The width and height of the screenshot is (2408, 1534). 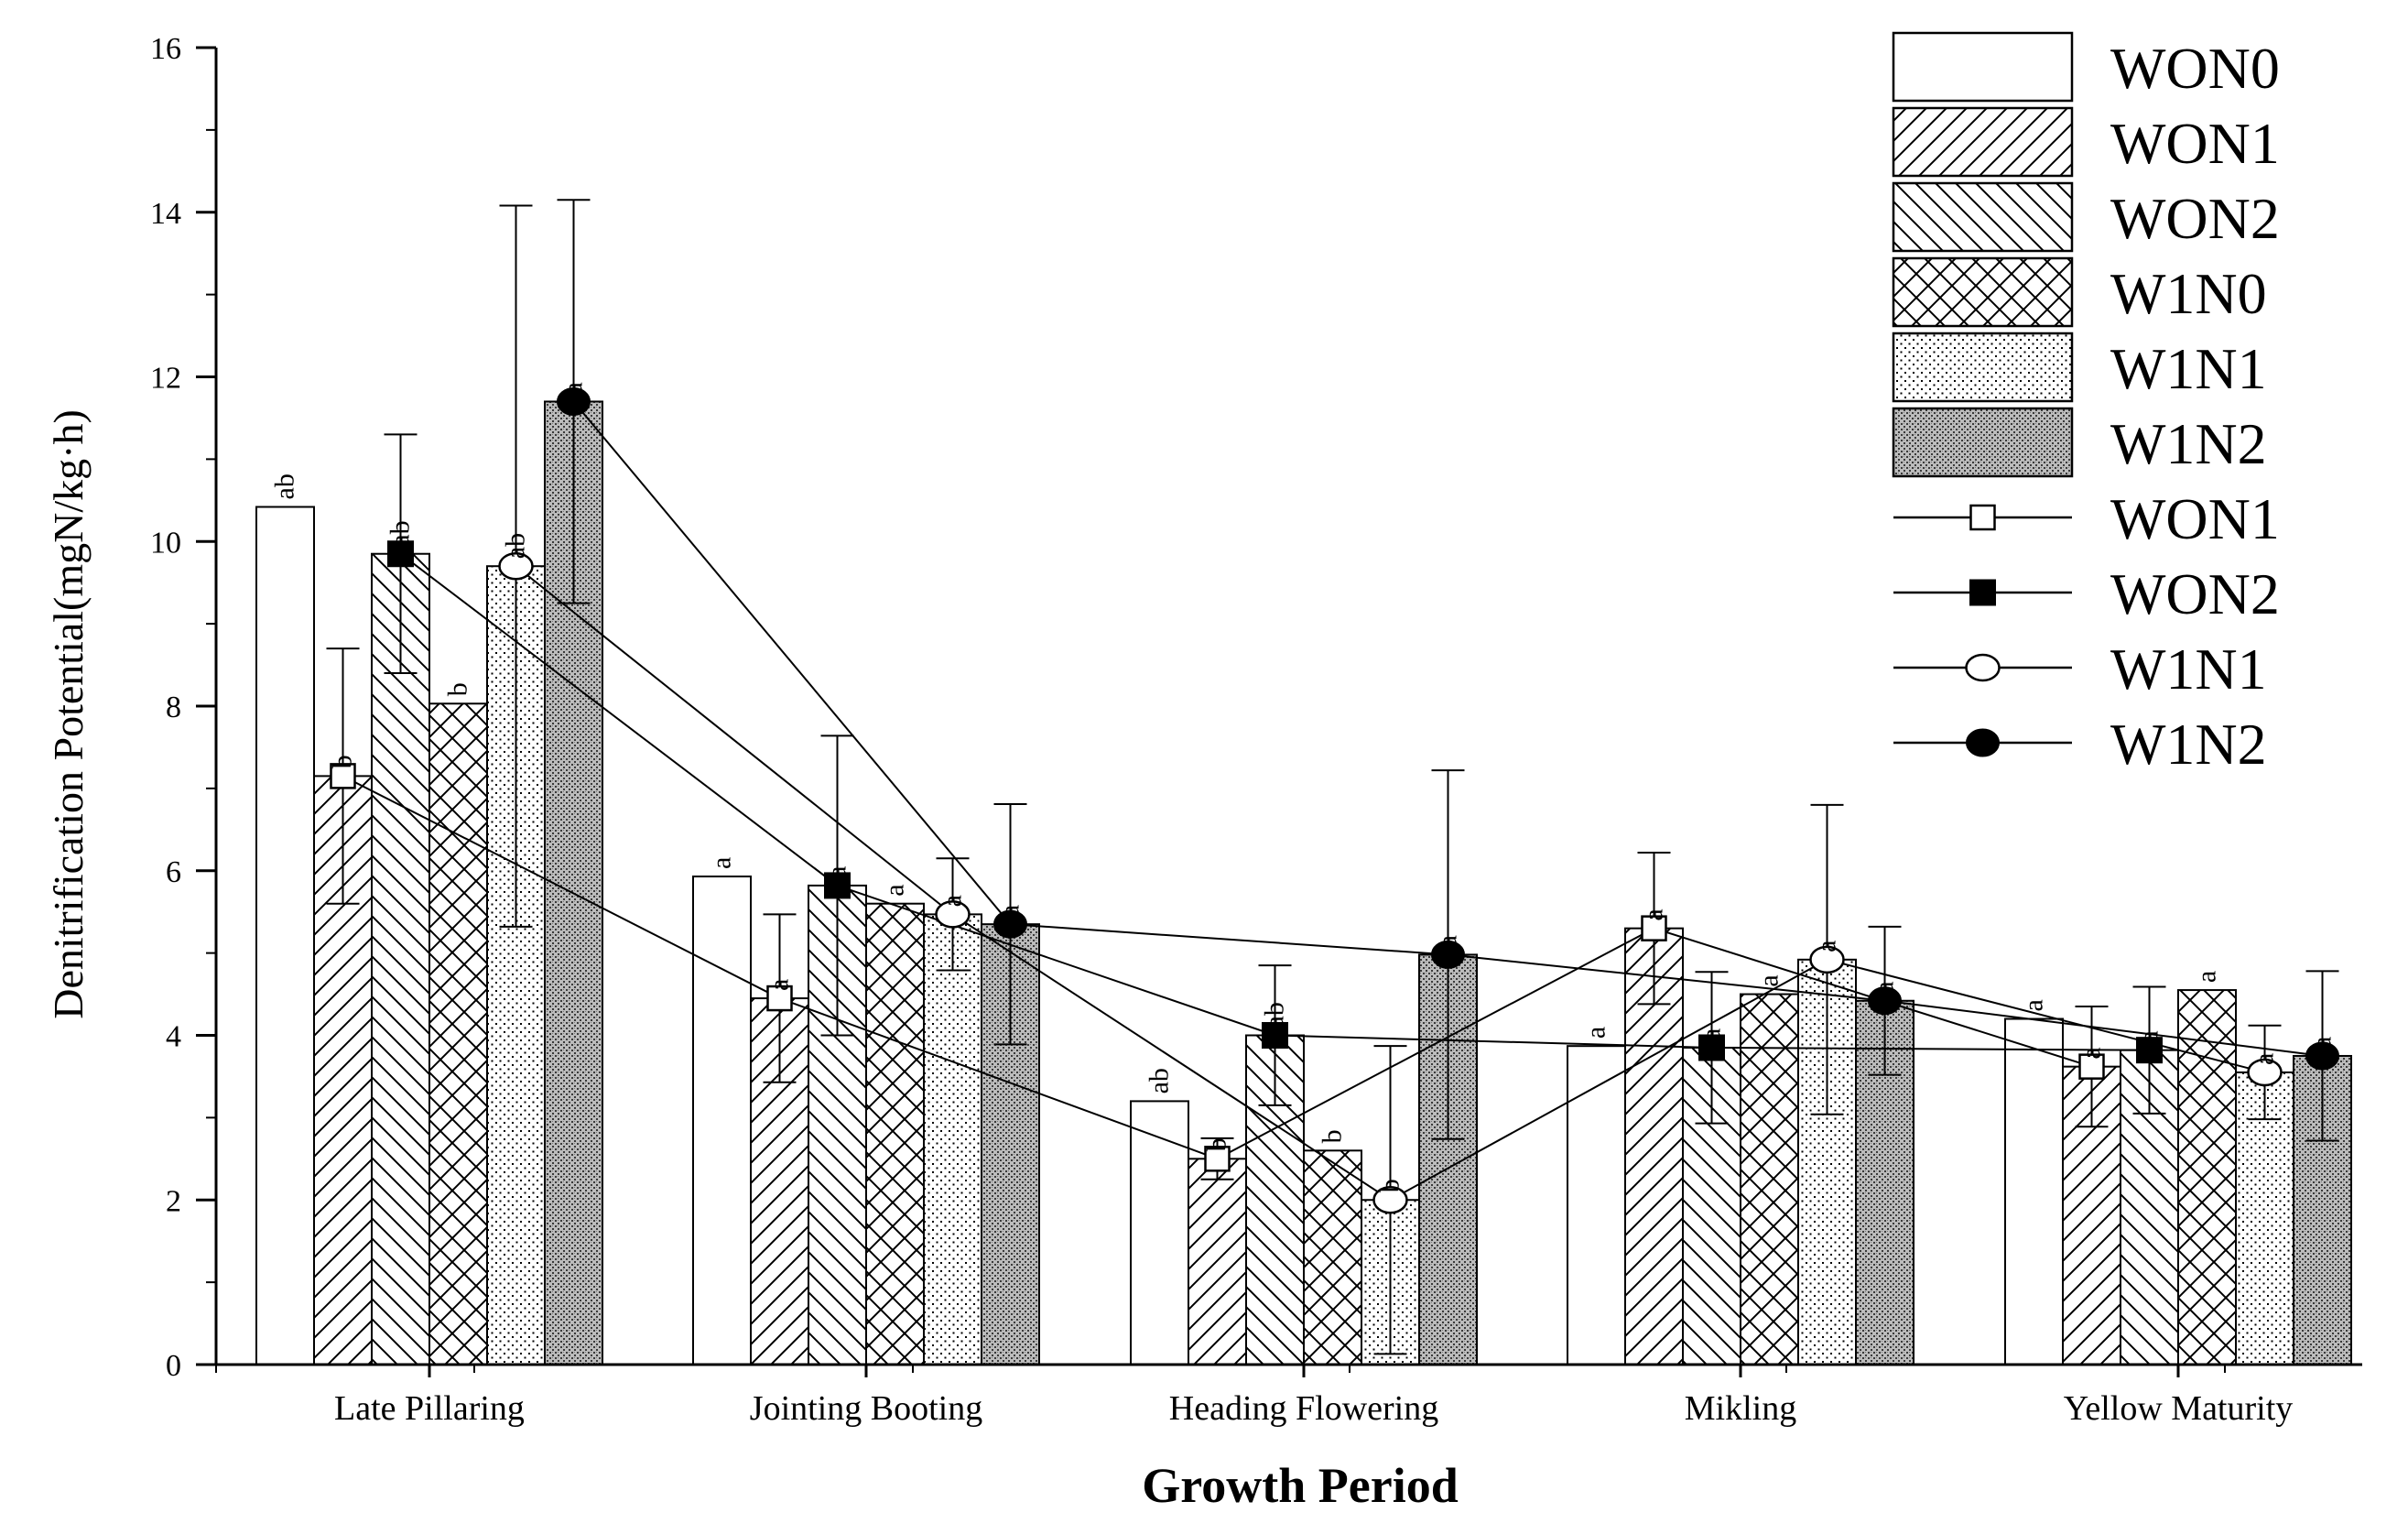 What do you see at coordinates (2188, 368) in the screenshot?
I see `legend-label: W1N1` at bounding box center [2188, 368].